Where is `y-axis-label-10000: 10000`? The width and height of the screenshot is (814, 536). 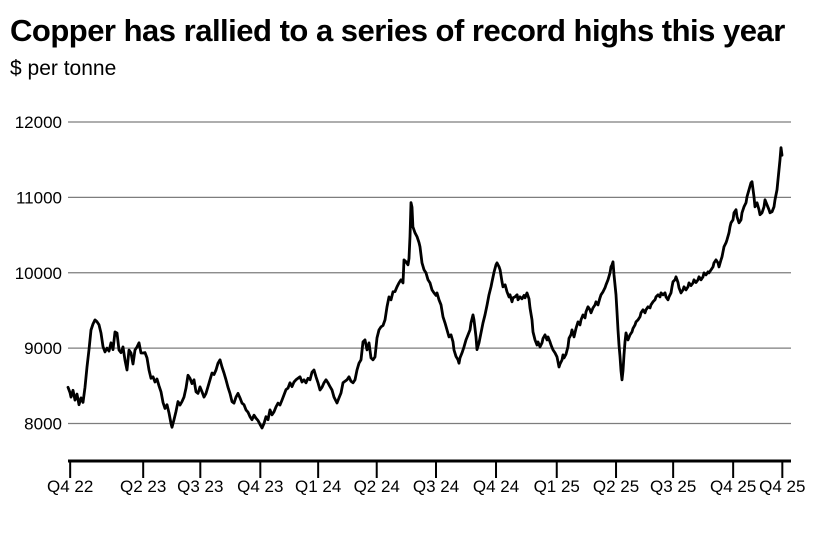 y-axis-label-10000: 10000 is located at coordinates (38, 273).